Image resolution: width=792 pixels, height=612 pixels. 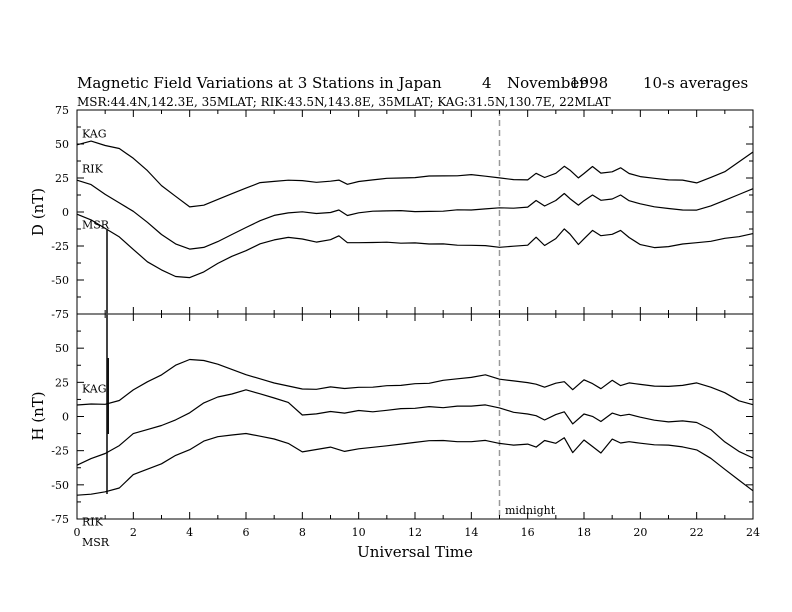 What do you see at coordinates (38, 212) in the screenshot?
I see `d-axis-label: D (nT)` at bounding box center [38, 212].